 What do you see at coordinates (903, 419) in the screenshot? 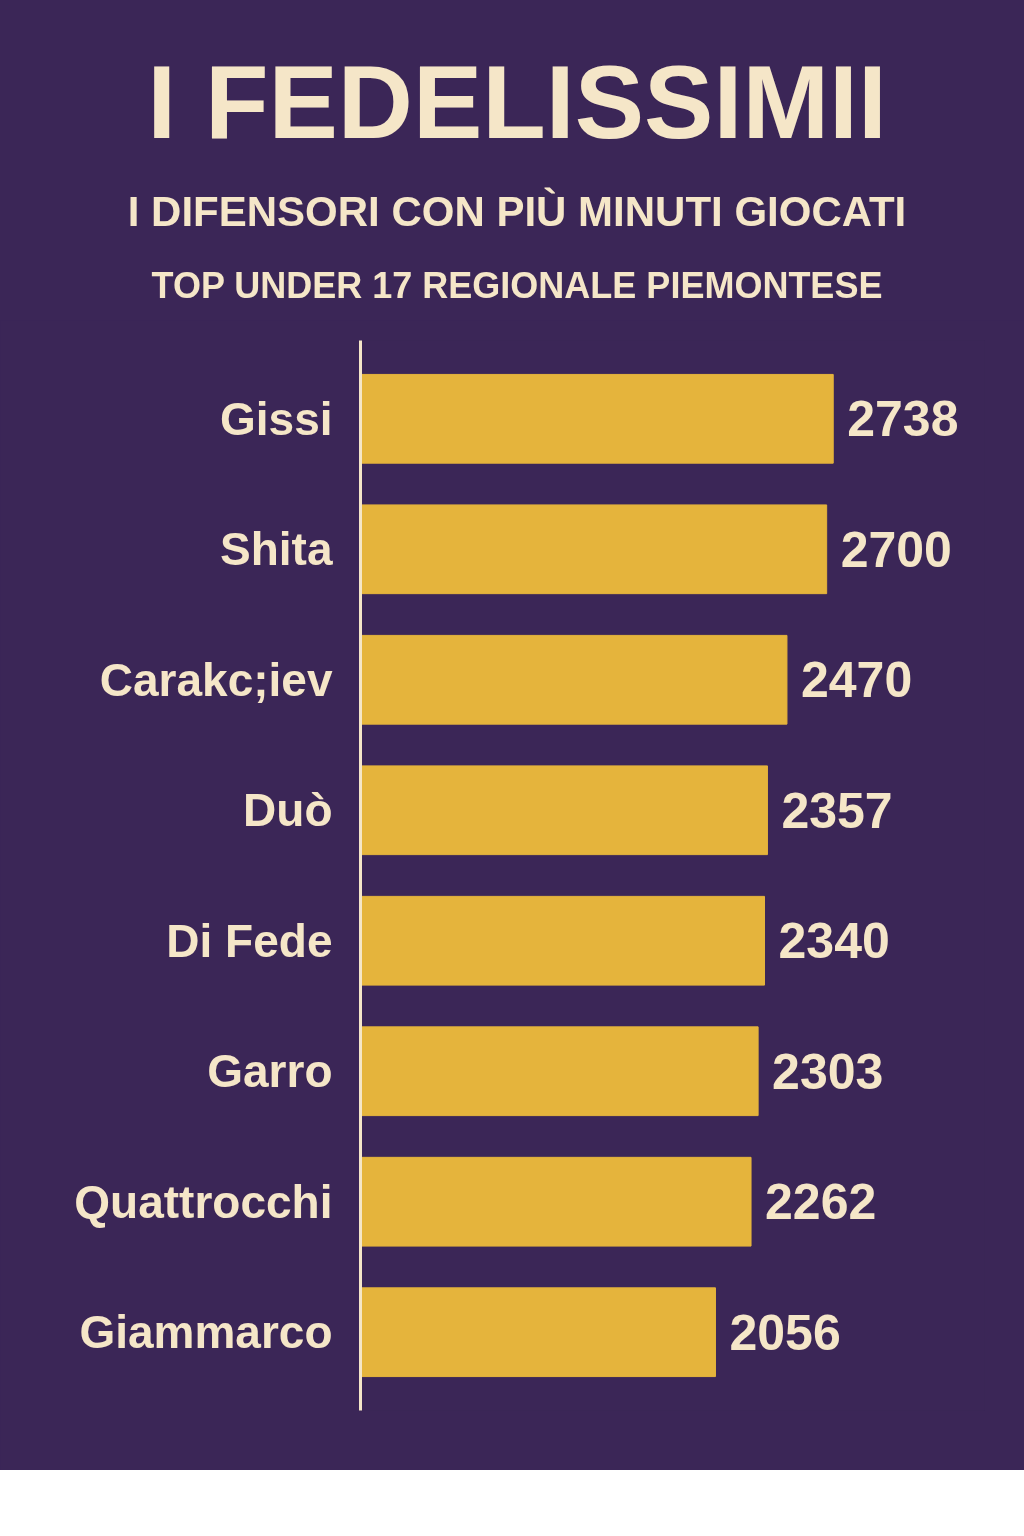
I see `data-label: 2738` at bounding box center [903, 419].